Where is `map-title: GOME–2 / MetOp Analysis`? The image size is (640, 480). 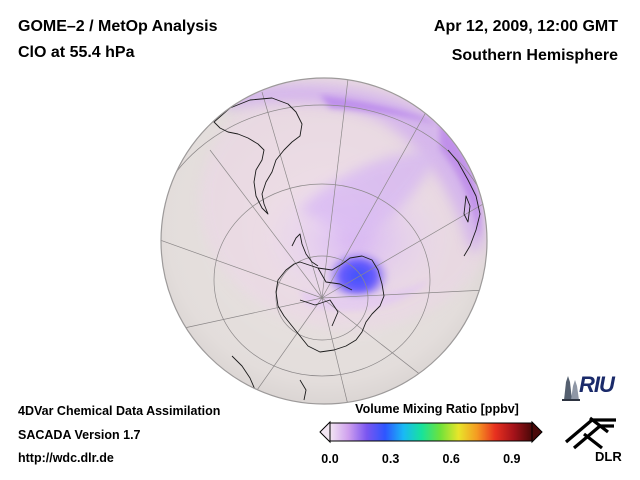 map-title: GOME–2 / MetOp Analysis is located at coordinates (118, 26).